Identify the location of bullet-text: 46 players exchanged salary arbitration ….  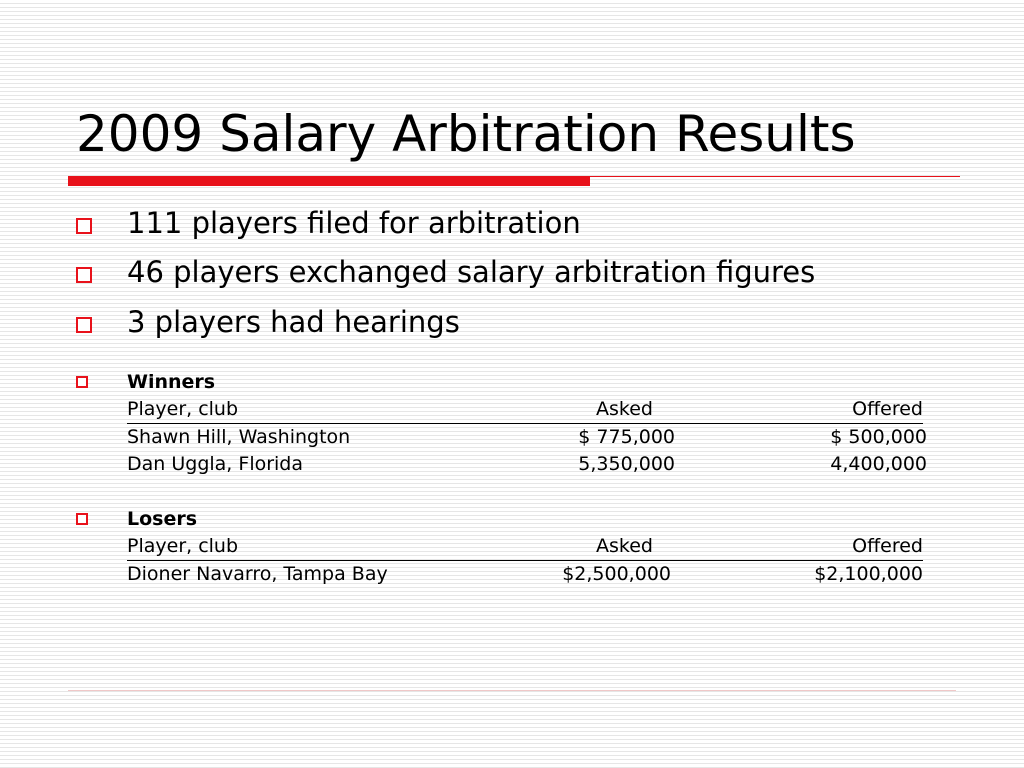
(471, 272).